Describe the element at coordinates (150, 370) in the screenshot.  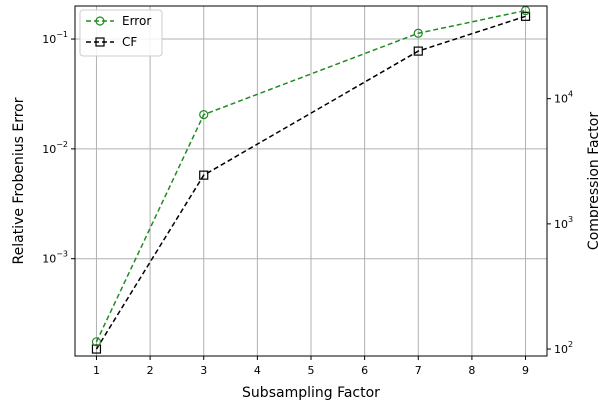
I see `x-tick-label: 2` at that location.